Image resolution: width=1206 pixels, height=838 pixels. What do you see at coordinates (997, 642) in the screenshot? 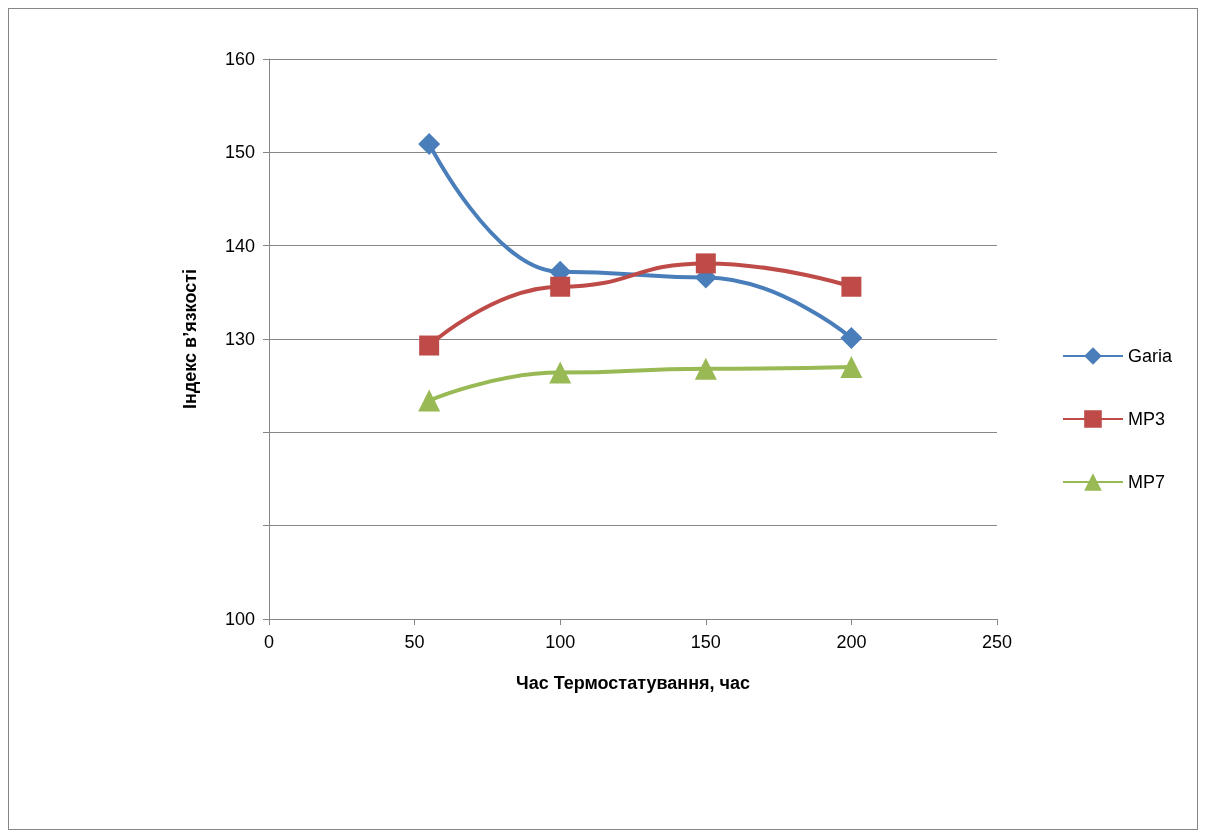
I see `x-tick-label: 250` at bounding box center [997, 642].